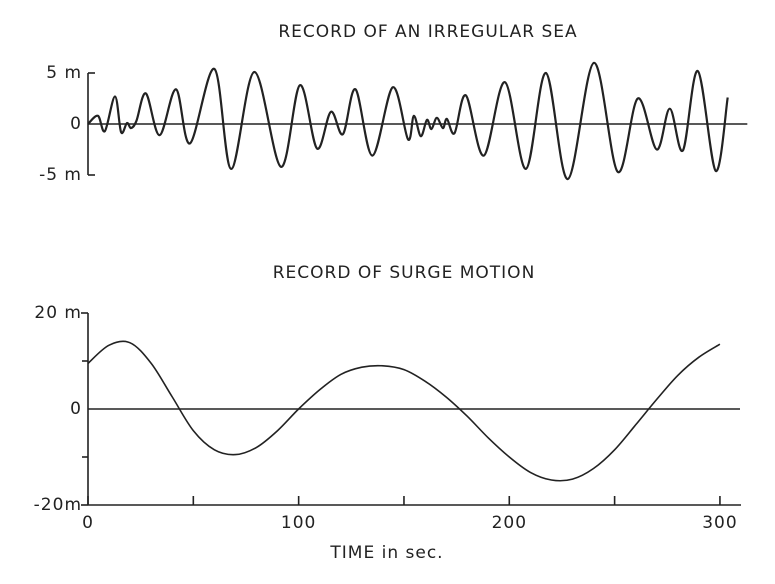 This screenshot has width=775, height=584. What do you see at coordinates (60, 175) in the screenshot?
I see `y-tick-label: -5 m` at bounding box center [60, 175].